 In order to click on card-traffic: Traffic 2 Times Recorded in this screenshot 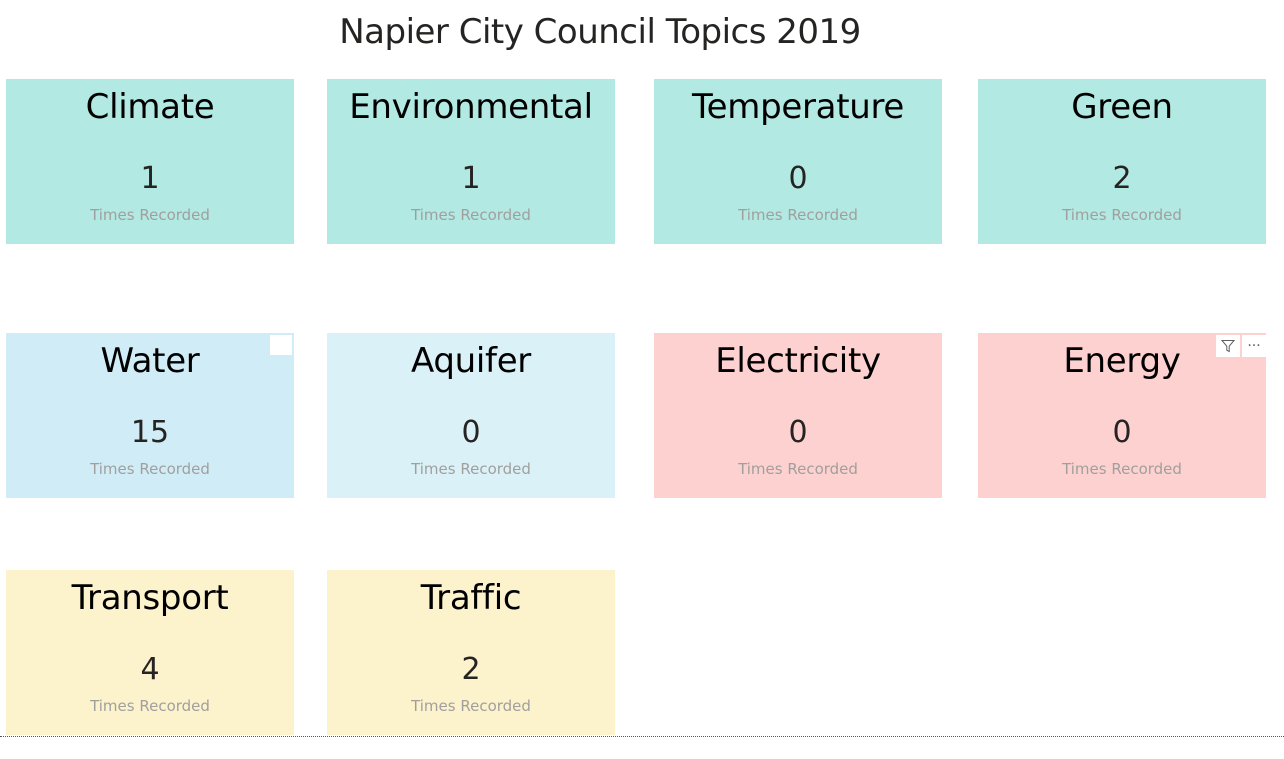, I will do `click(471, 652)`.